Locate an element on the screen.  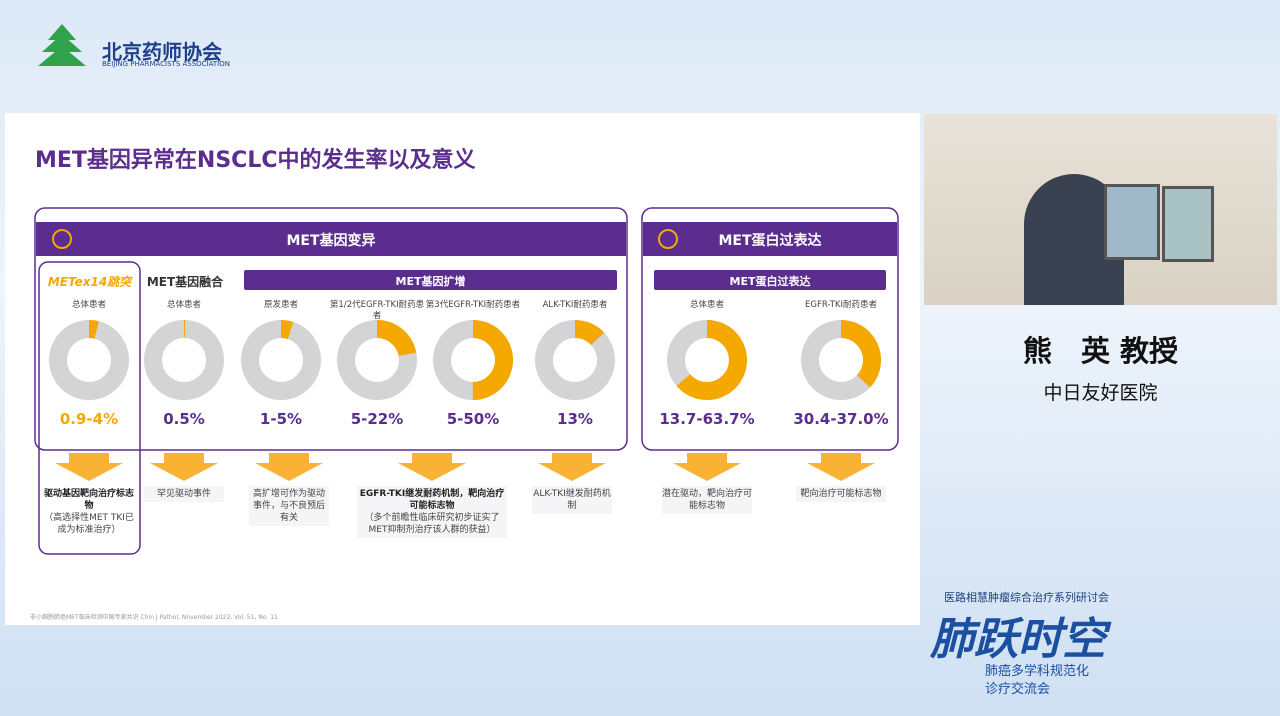
donut-population: 原发患者 is located at coordinates (280, 305).